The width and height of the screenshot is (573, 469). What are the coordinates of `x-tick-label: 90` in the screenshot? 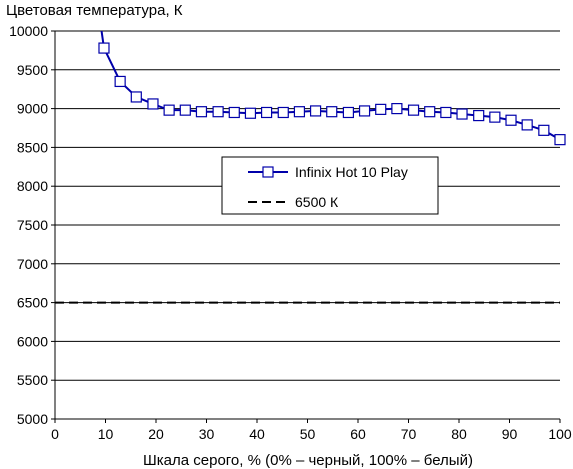 It's located at (510, 434).